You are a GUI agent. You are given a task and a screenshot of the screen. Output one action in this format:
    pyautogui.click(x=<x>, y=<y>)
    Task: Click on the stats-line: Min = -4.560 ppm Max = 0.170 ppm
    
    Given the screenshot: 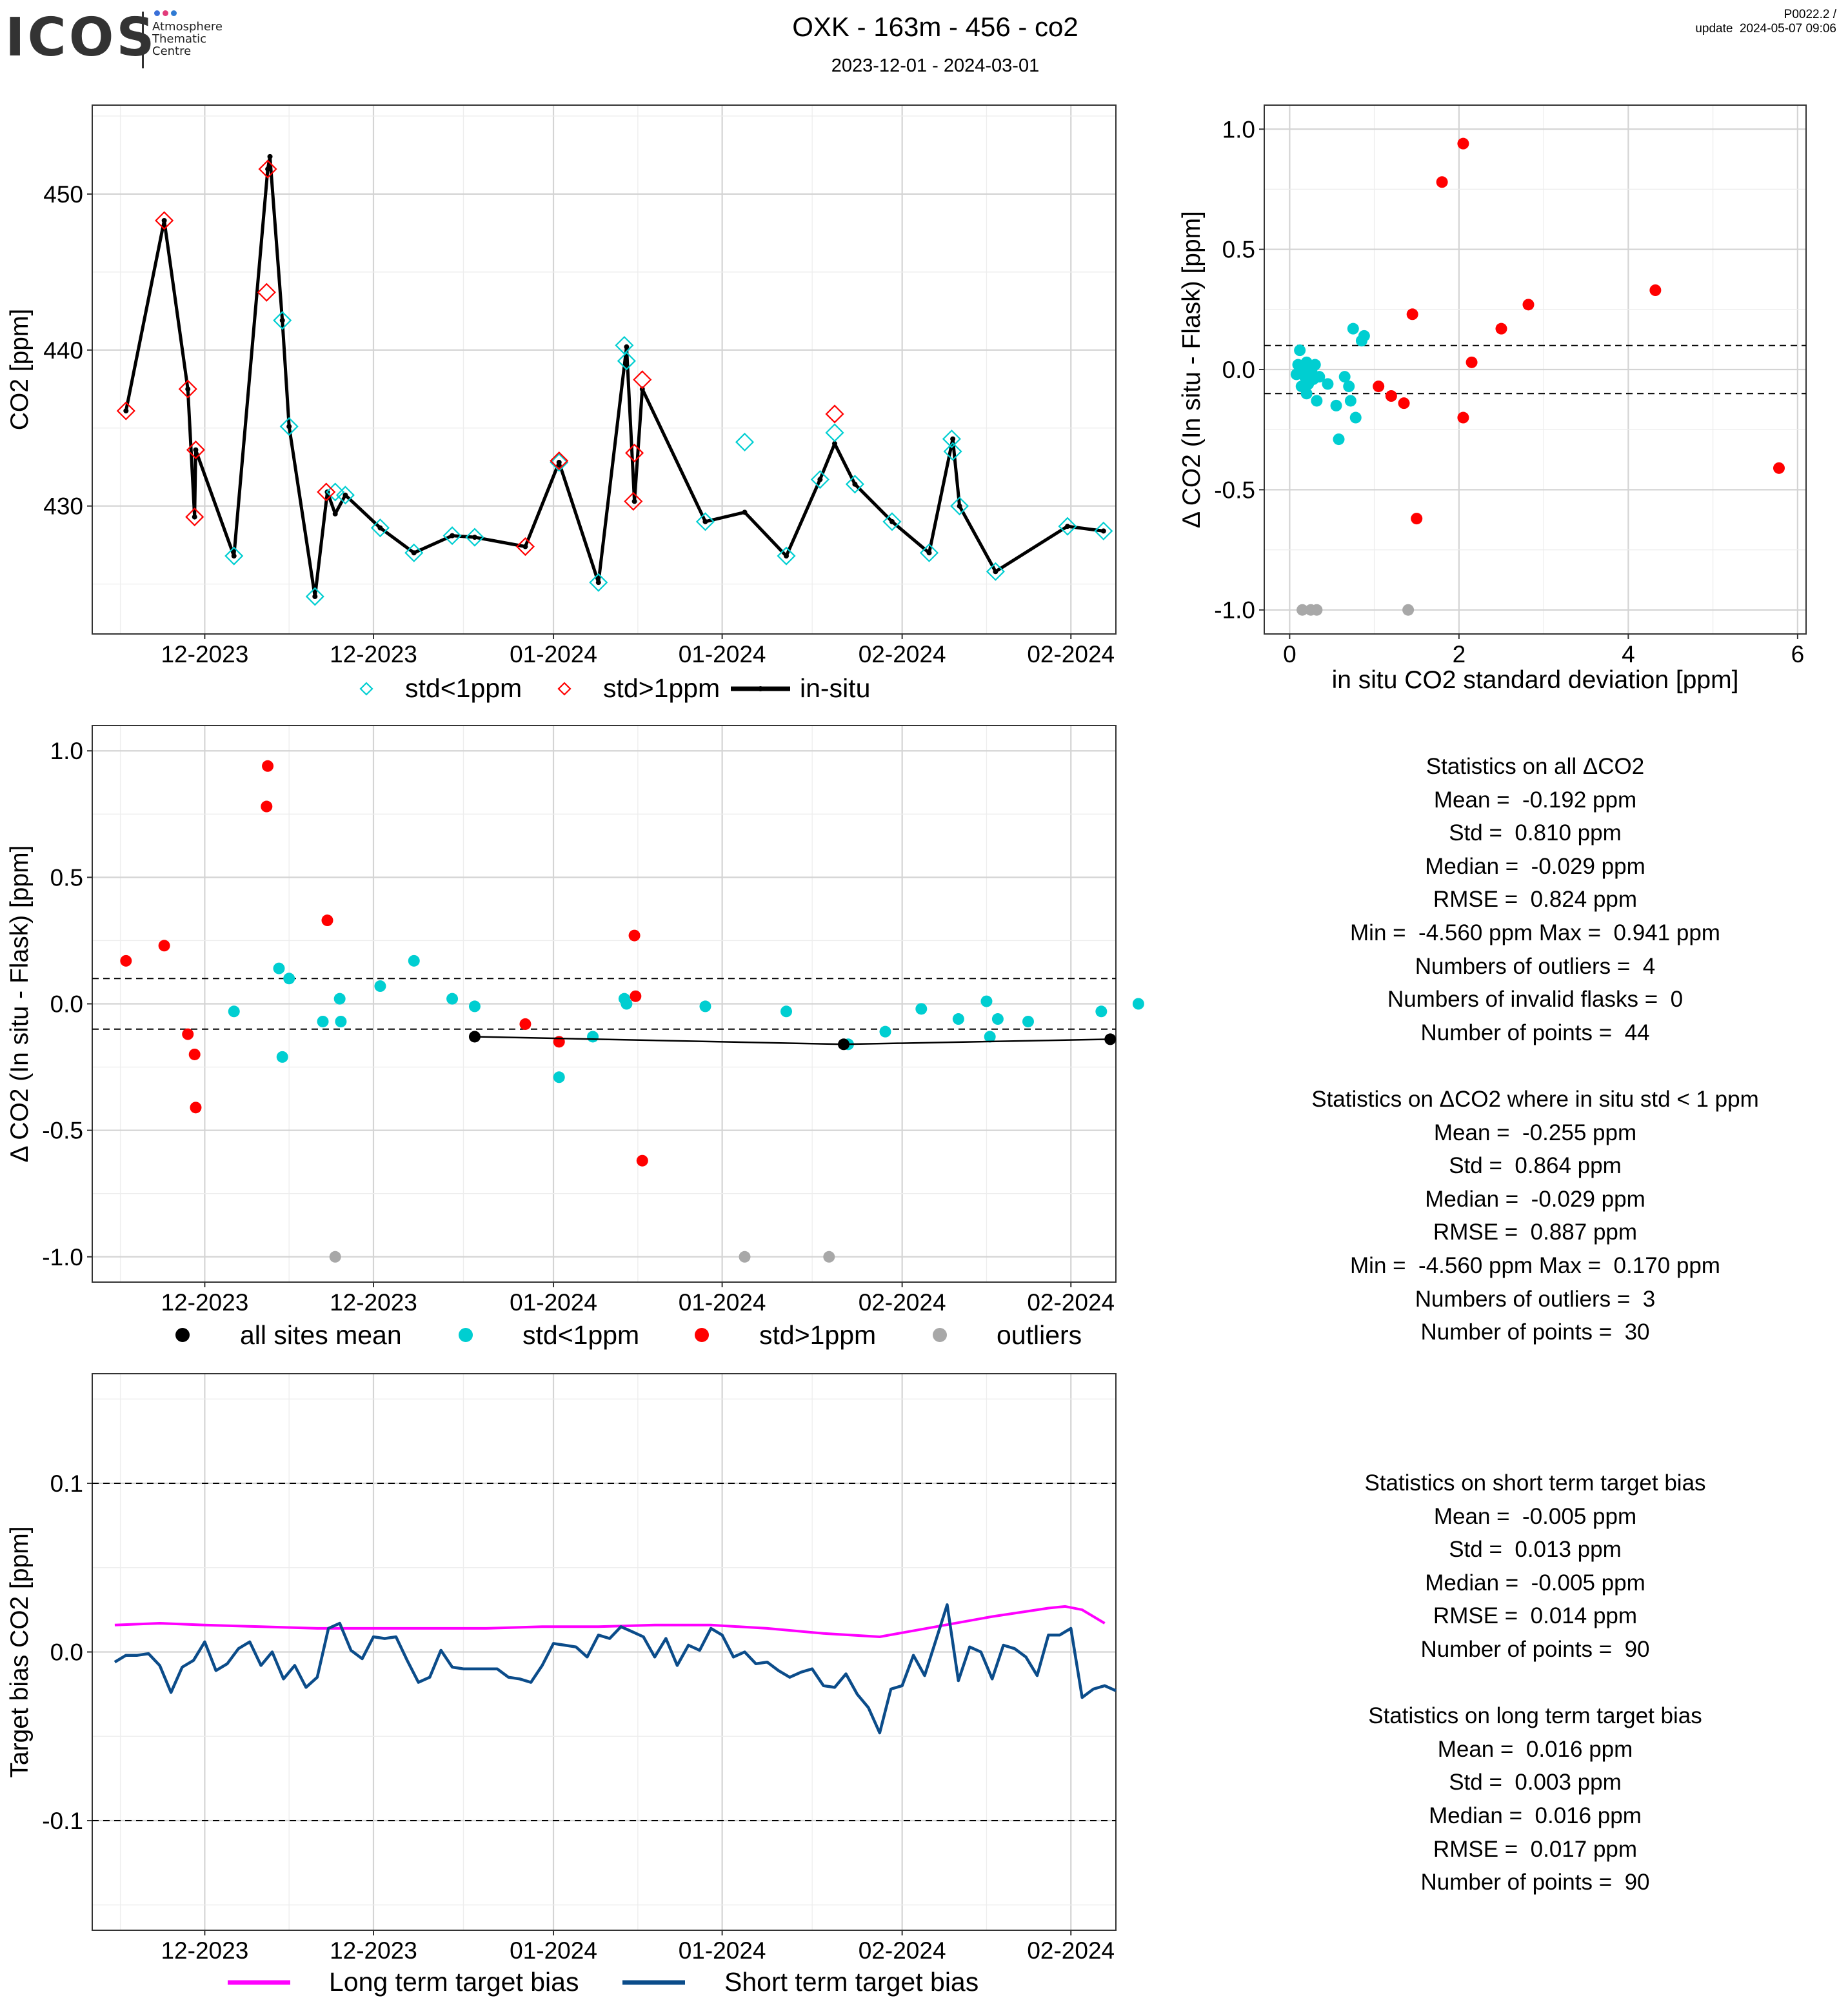 What is the action you would take?
    pyautogui.click(x=1535, y=1265)
    